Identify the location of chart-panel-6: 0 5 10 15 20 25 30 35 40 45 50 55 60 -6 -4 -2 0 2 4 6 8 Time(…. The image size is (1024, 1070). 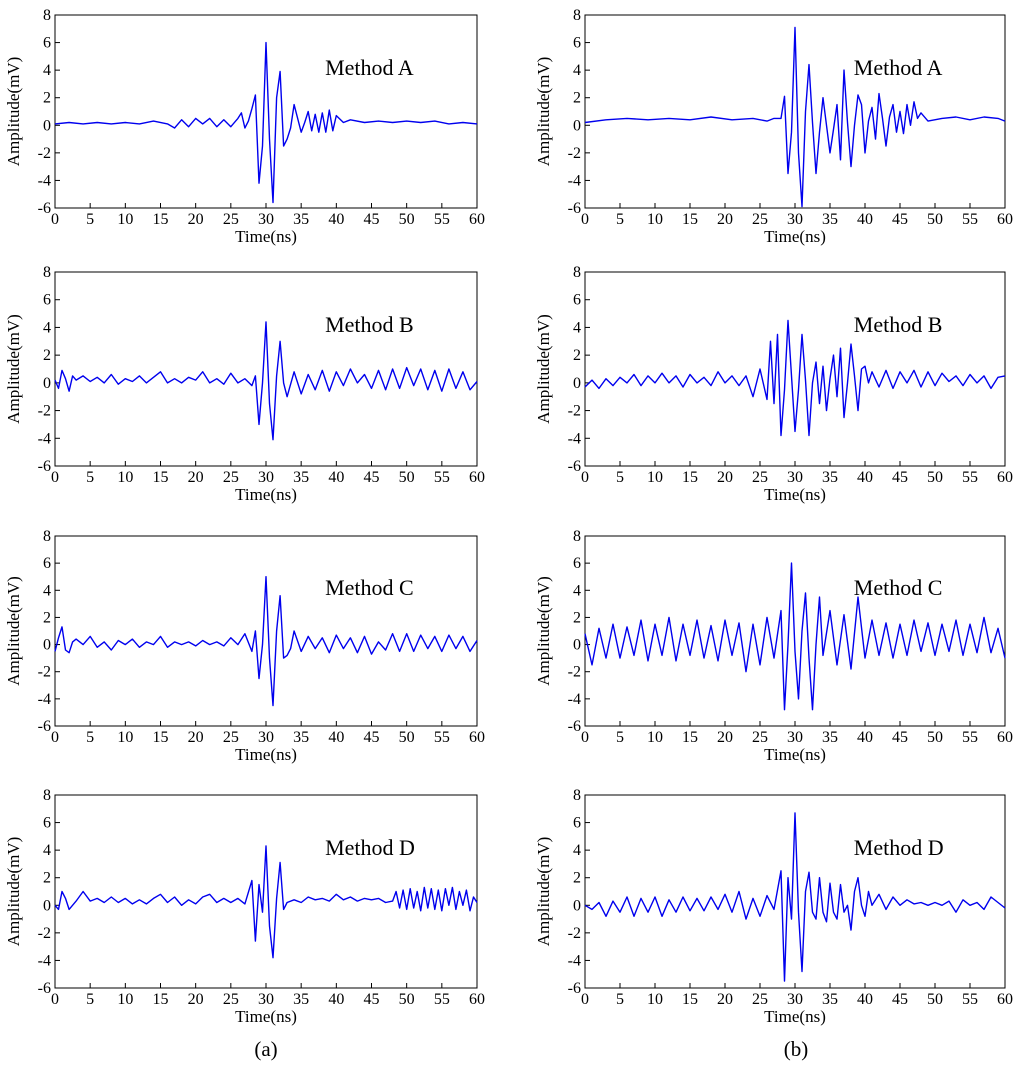
(773, 646).